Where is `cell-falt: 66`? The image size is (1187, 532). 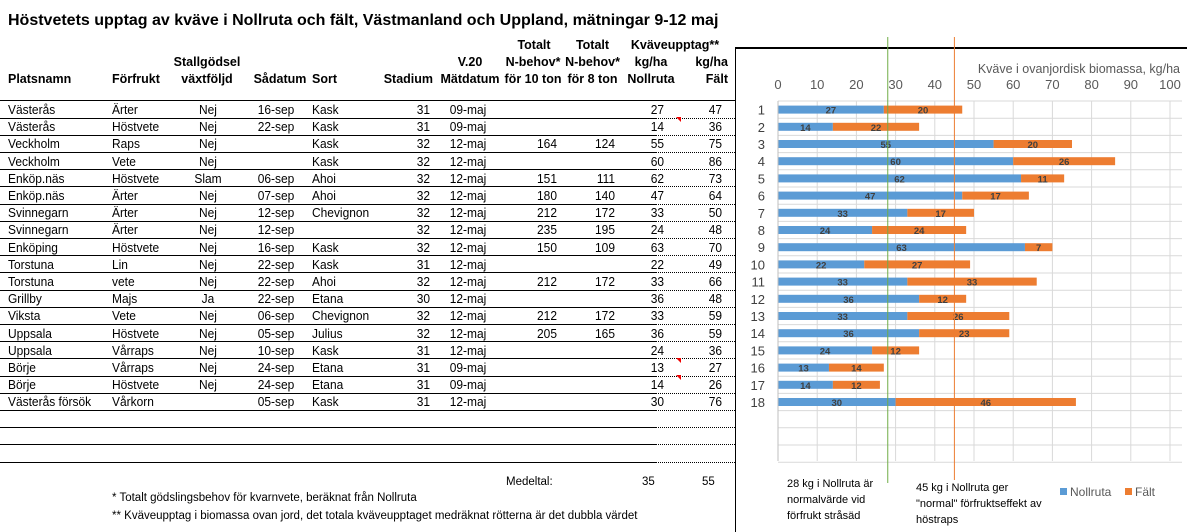 cell-falt: 66 is located at coordinates (715, 281).